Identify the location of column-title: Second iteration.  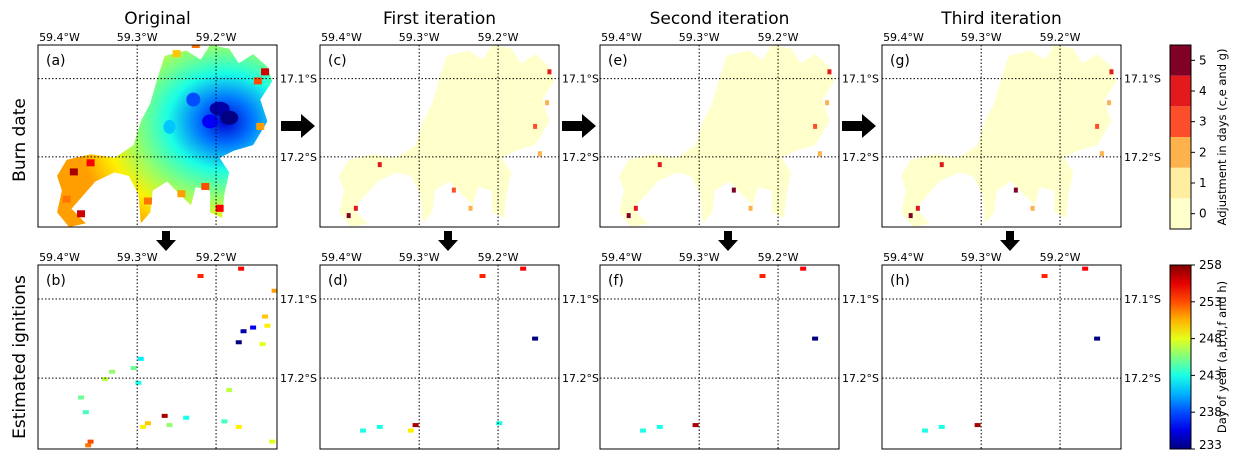
(720, 19).